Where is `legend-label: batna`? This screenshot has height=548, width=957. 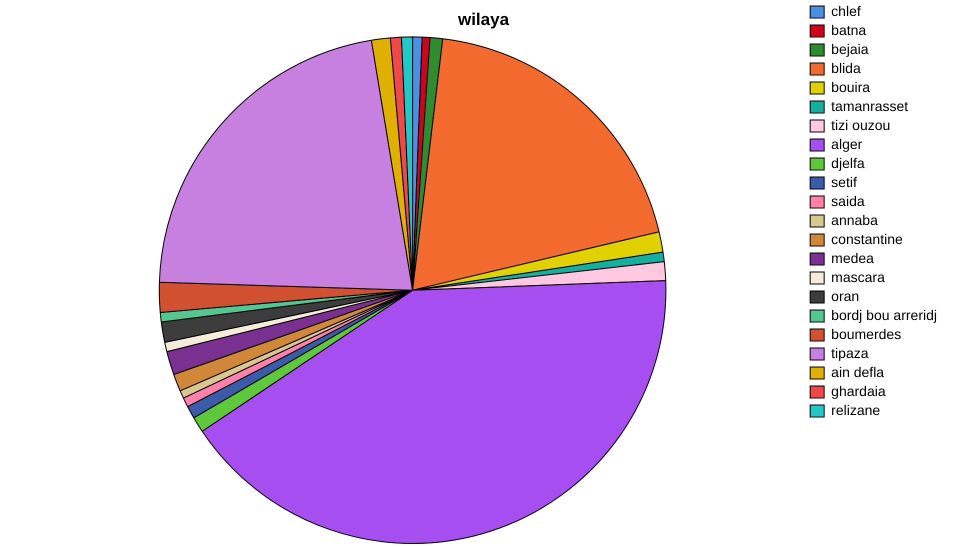 legend-label: batna is located at coordinates (848, 30).